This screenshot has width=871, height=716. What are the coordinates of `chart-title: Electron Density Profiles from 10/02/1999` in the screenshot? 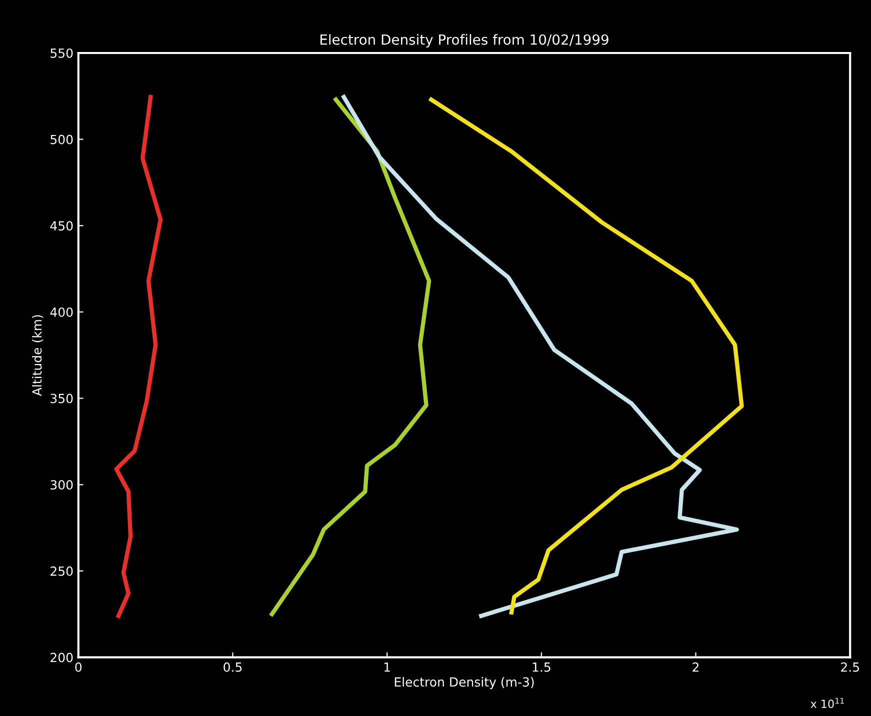 It's located at (464, 41).